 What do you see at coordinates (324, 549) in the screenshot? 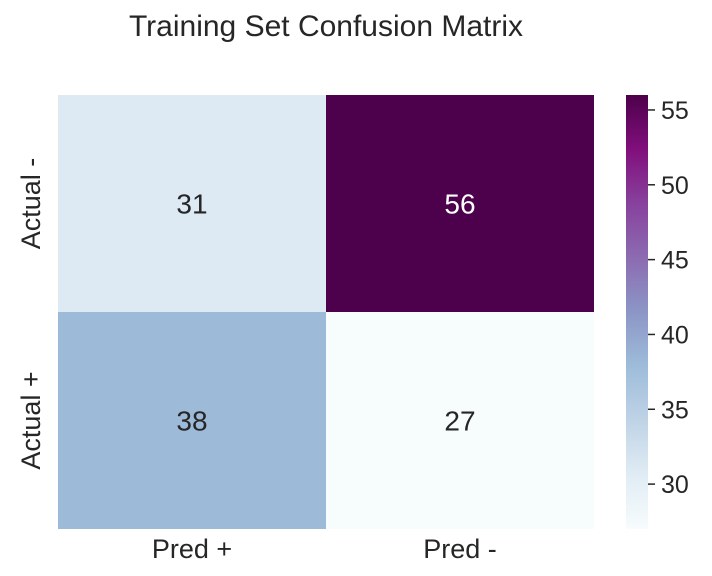
I see `x-axis-tick-labels: Pred + Pred -` at bounding box center [324, 549].